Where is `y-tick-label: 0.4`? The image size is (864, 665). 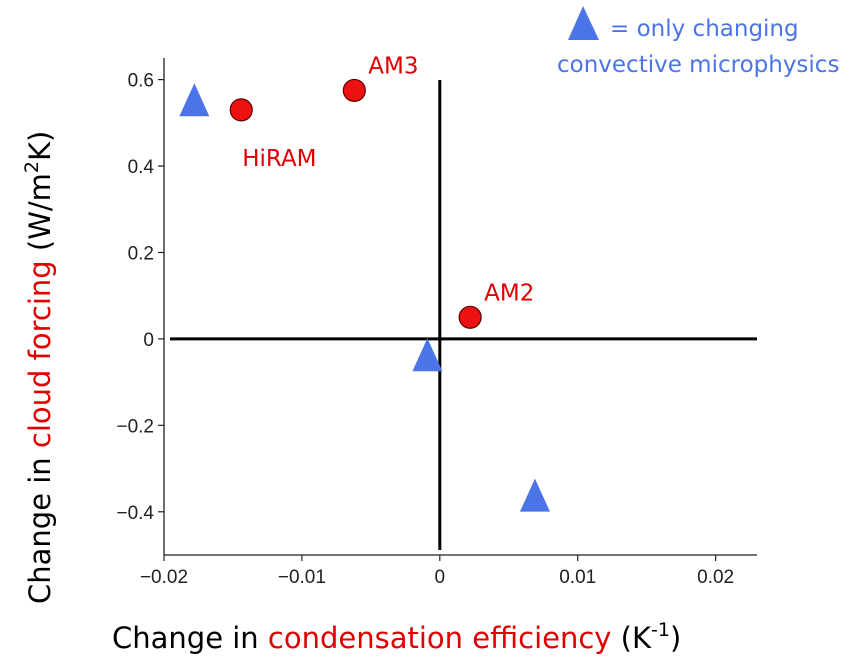 y-tick-label: 0.4 is located at coordinates (141, 167).